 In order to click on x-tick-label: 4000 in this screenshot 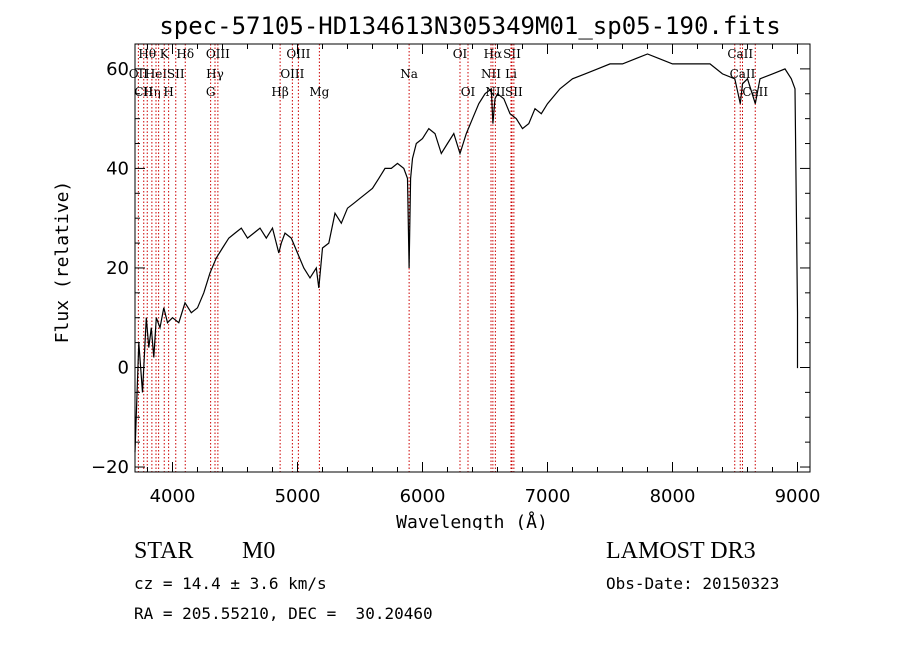, I will do `click(173, 496)`.